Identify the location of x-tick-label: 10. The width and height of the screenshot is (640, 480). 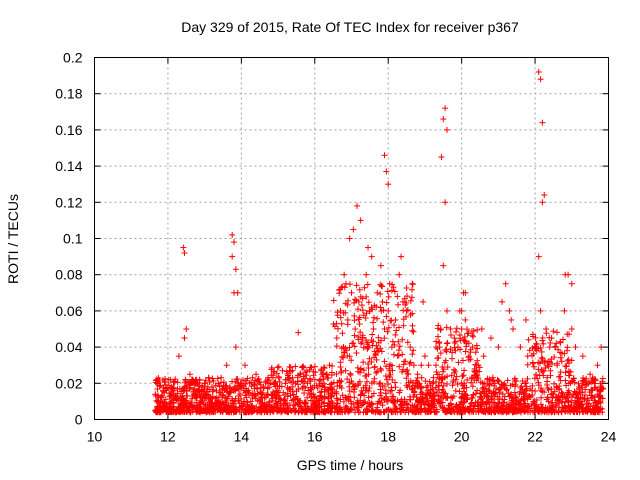
(95, 437).